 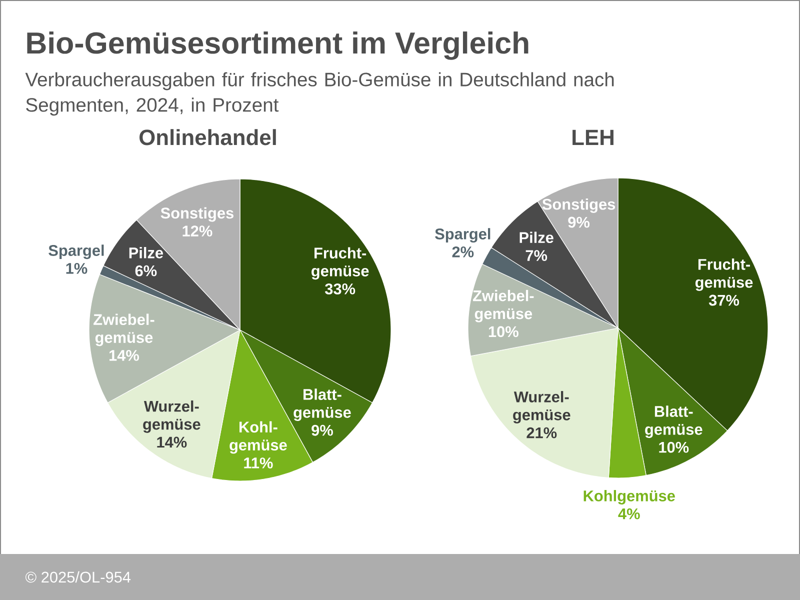 I want to click on data-label: 1%, so click(x=77, y=268).